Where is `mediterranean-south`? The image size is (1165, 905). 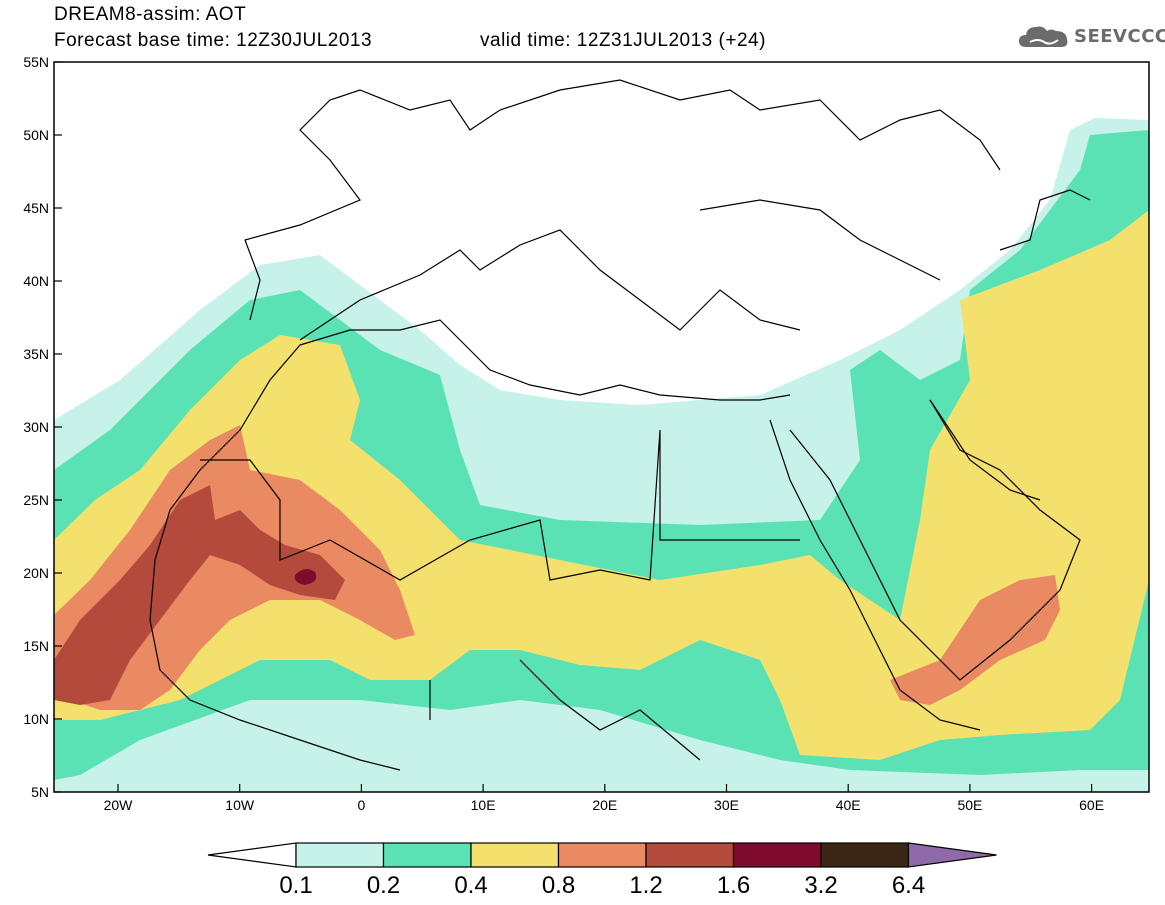
mediterranean-south is located at coordinates (545, 360).